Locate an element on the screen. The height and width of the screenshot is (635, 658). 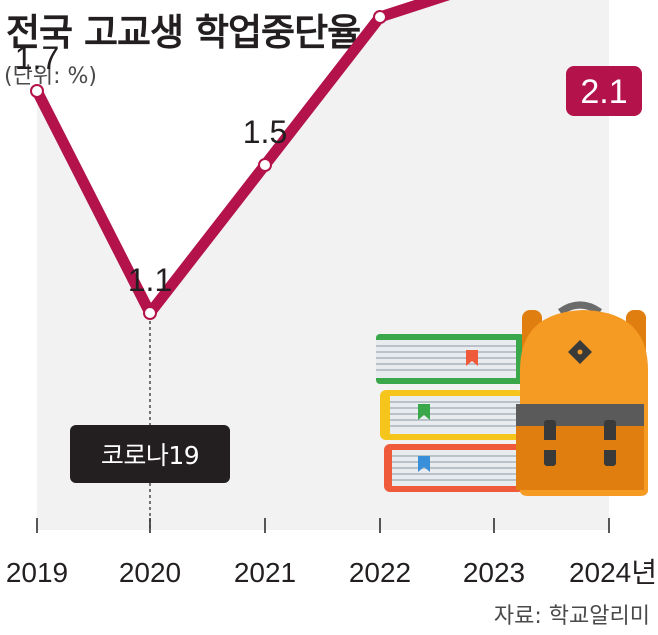
data-label: 2.1 is located at coordinates (603, 92).